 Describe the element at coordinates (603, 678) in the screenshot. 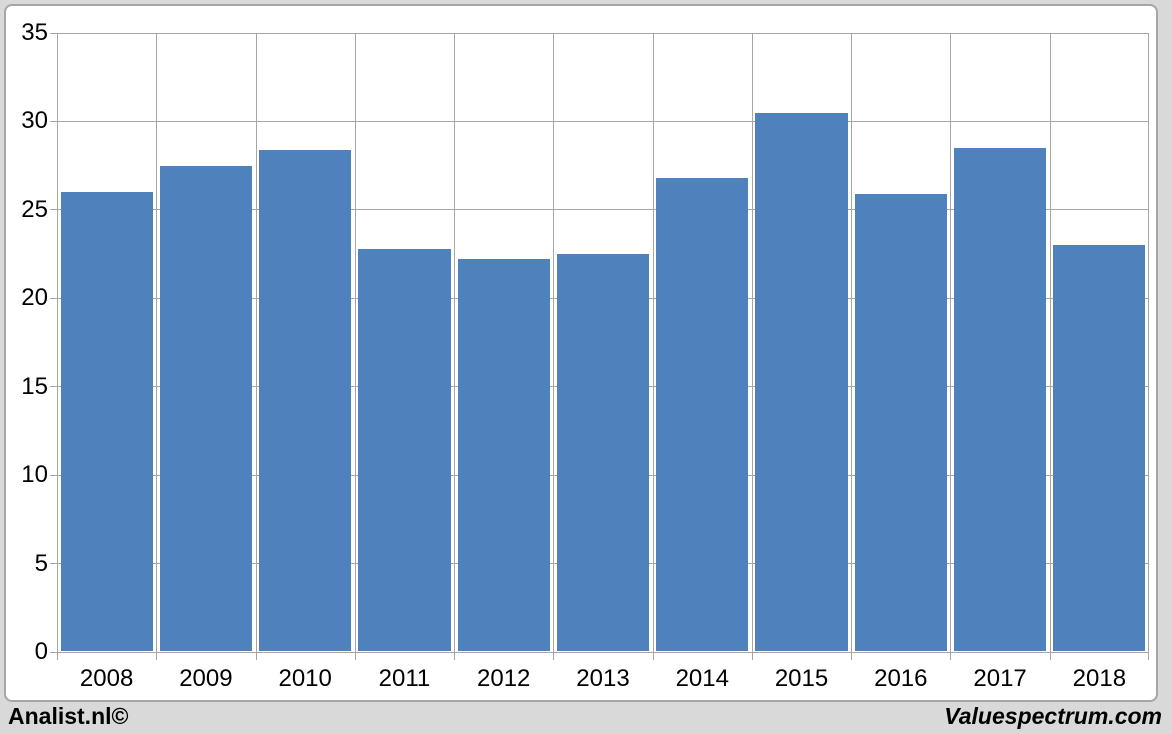

I see `x-axis-tick-label: 2013` at that location.